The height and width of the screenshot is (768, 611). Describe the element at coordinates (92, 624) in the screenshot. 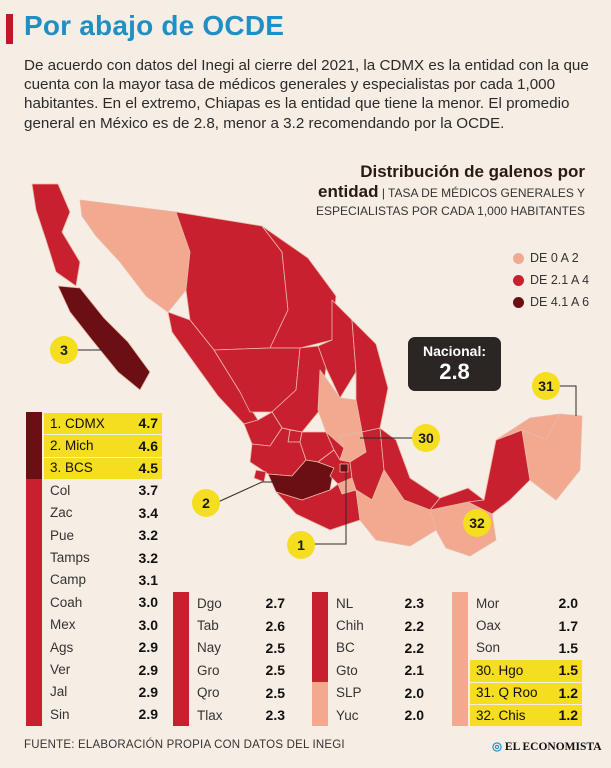

I see `ranking-row: Mex 3.0` at that location.